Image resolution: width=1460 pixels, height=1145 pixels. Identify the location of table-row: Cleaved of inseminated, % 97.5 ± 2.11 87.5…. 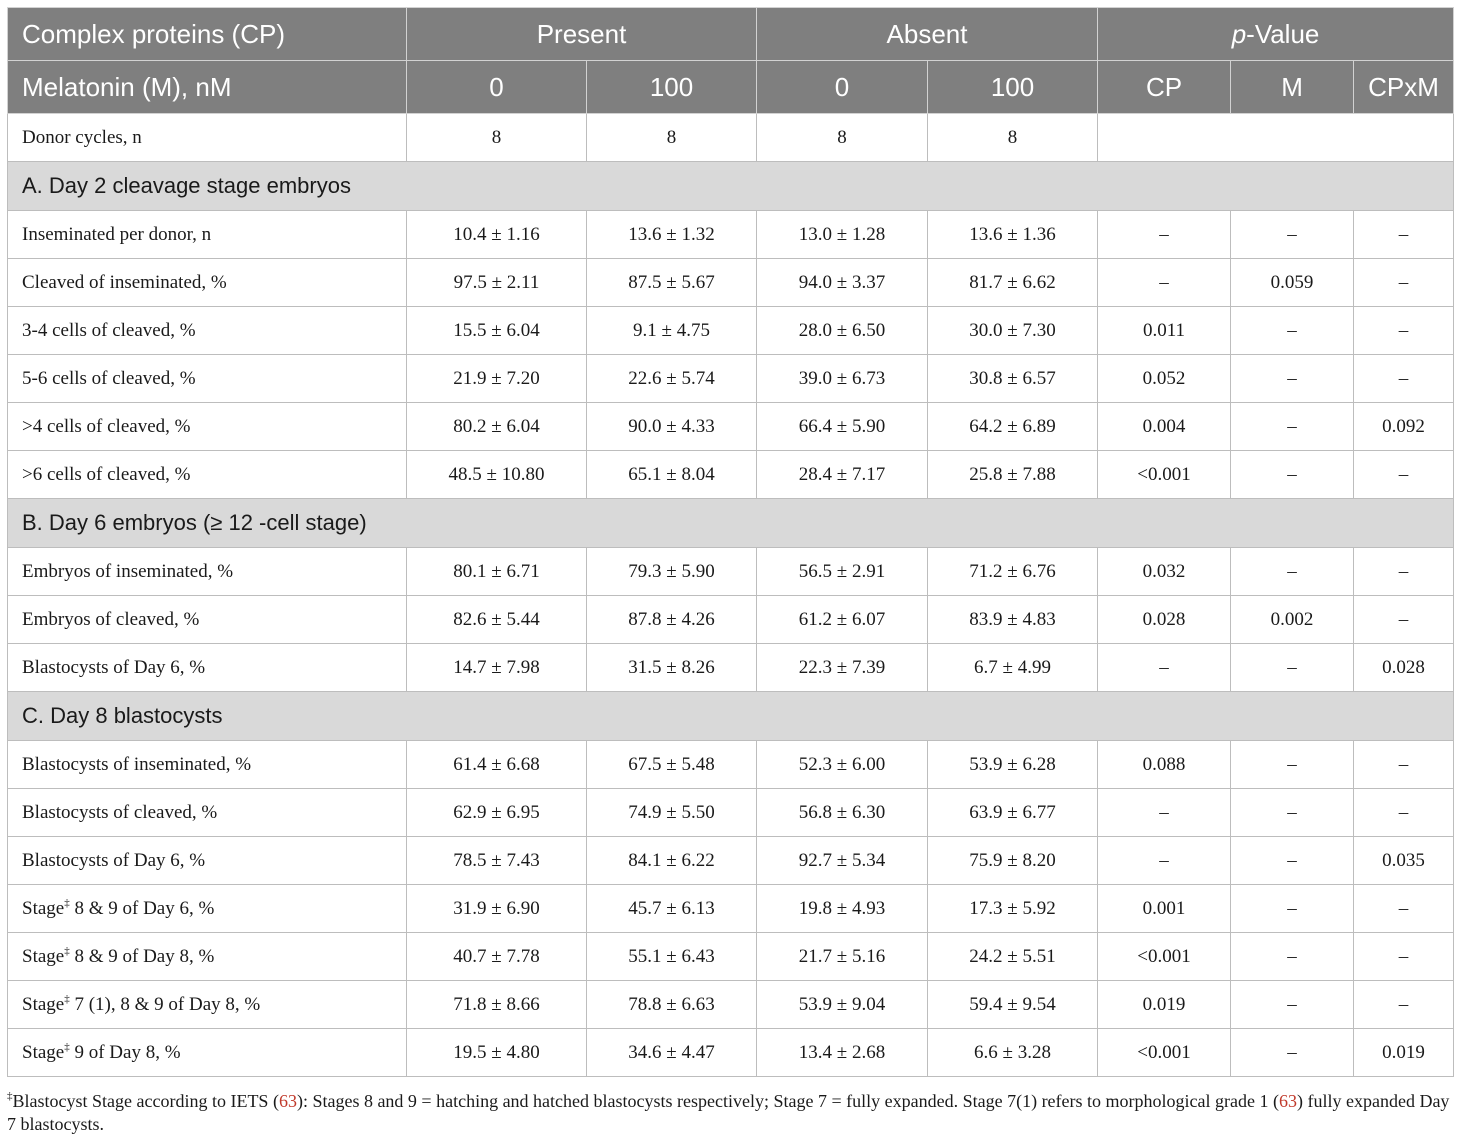
(731, 282).